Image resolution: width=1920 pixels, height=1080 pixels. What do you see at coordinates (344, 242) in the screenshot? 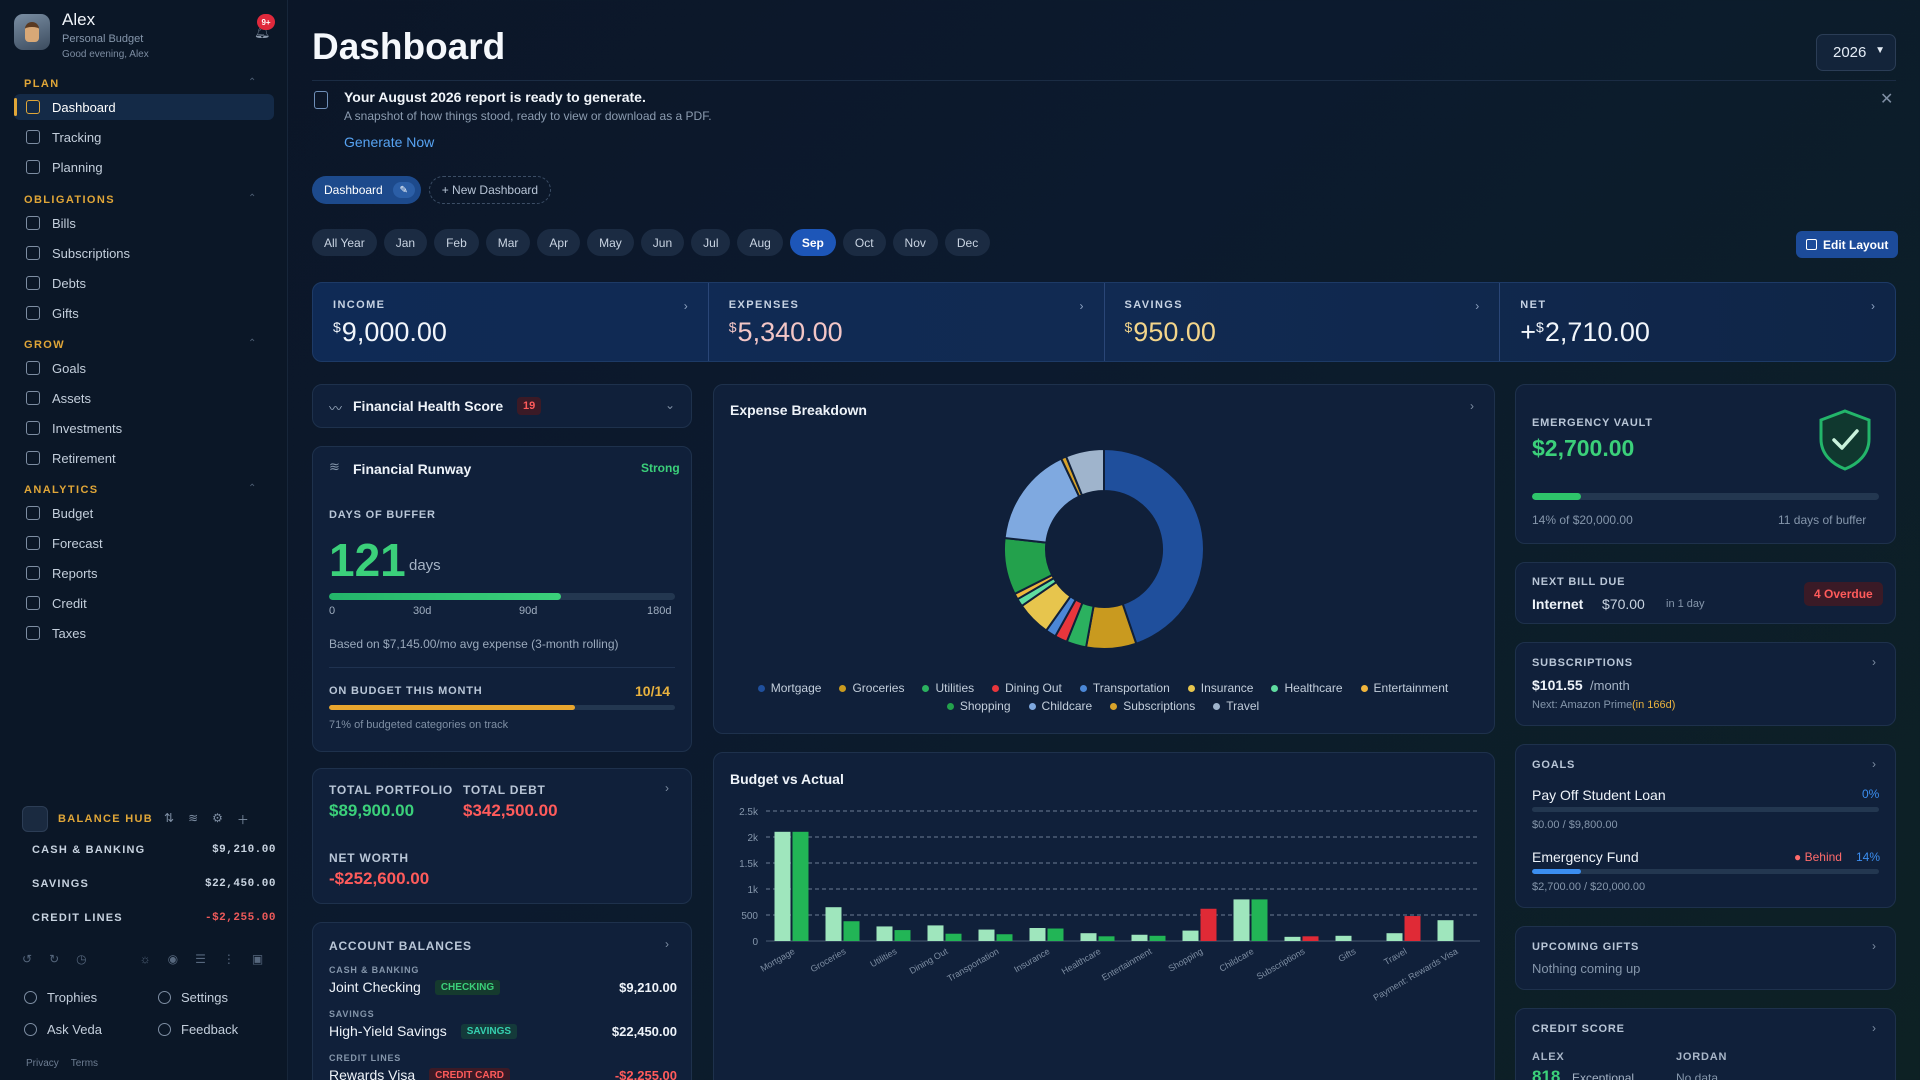
I see `month-all-year: All Year` at bounding box center [344, 242].